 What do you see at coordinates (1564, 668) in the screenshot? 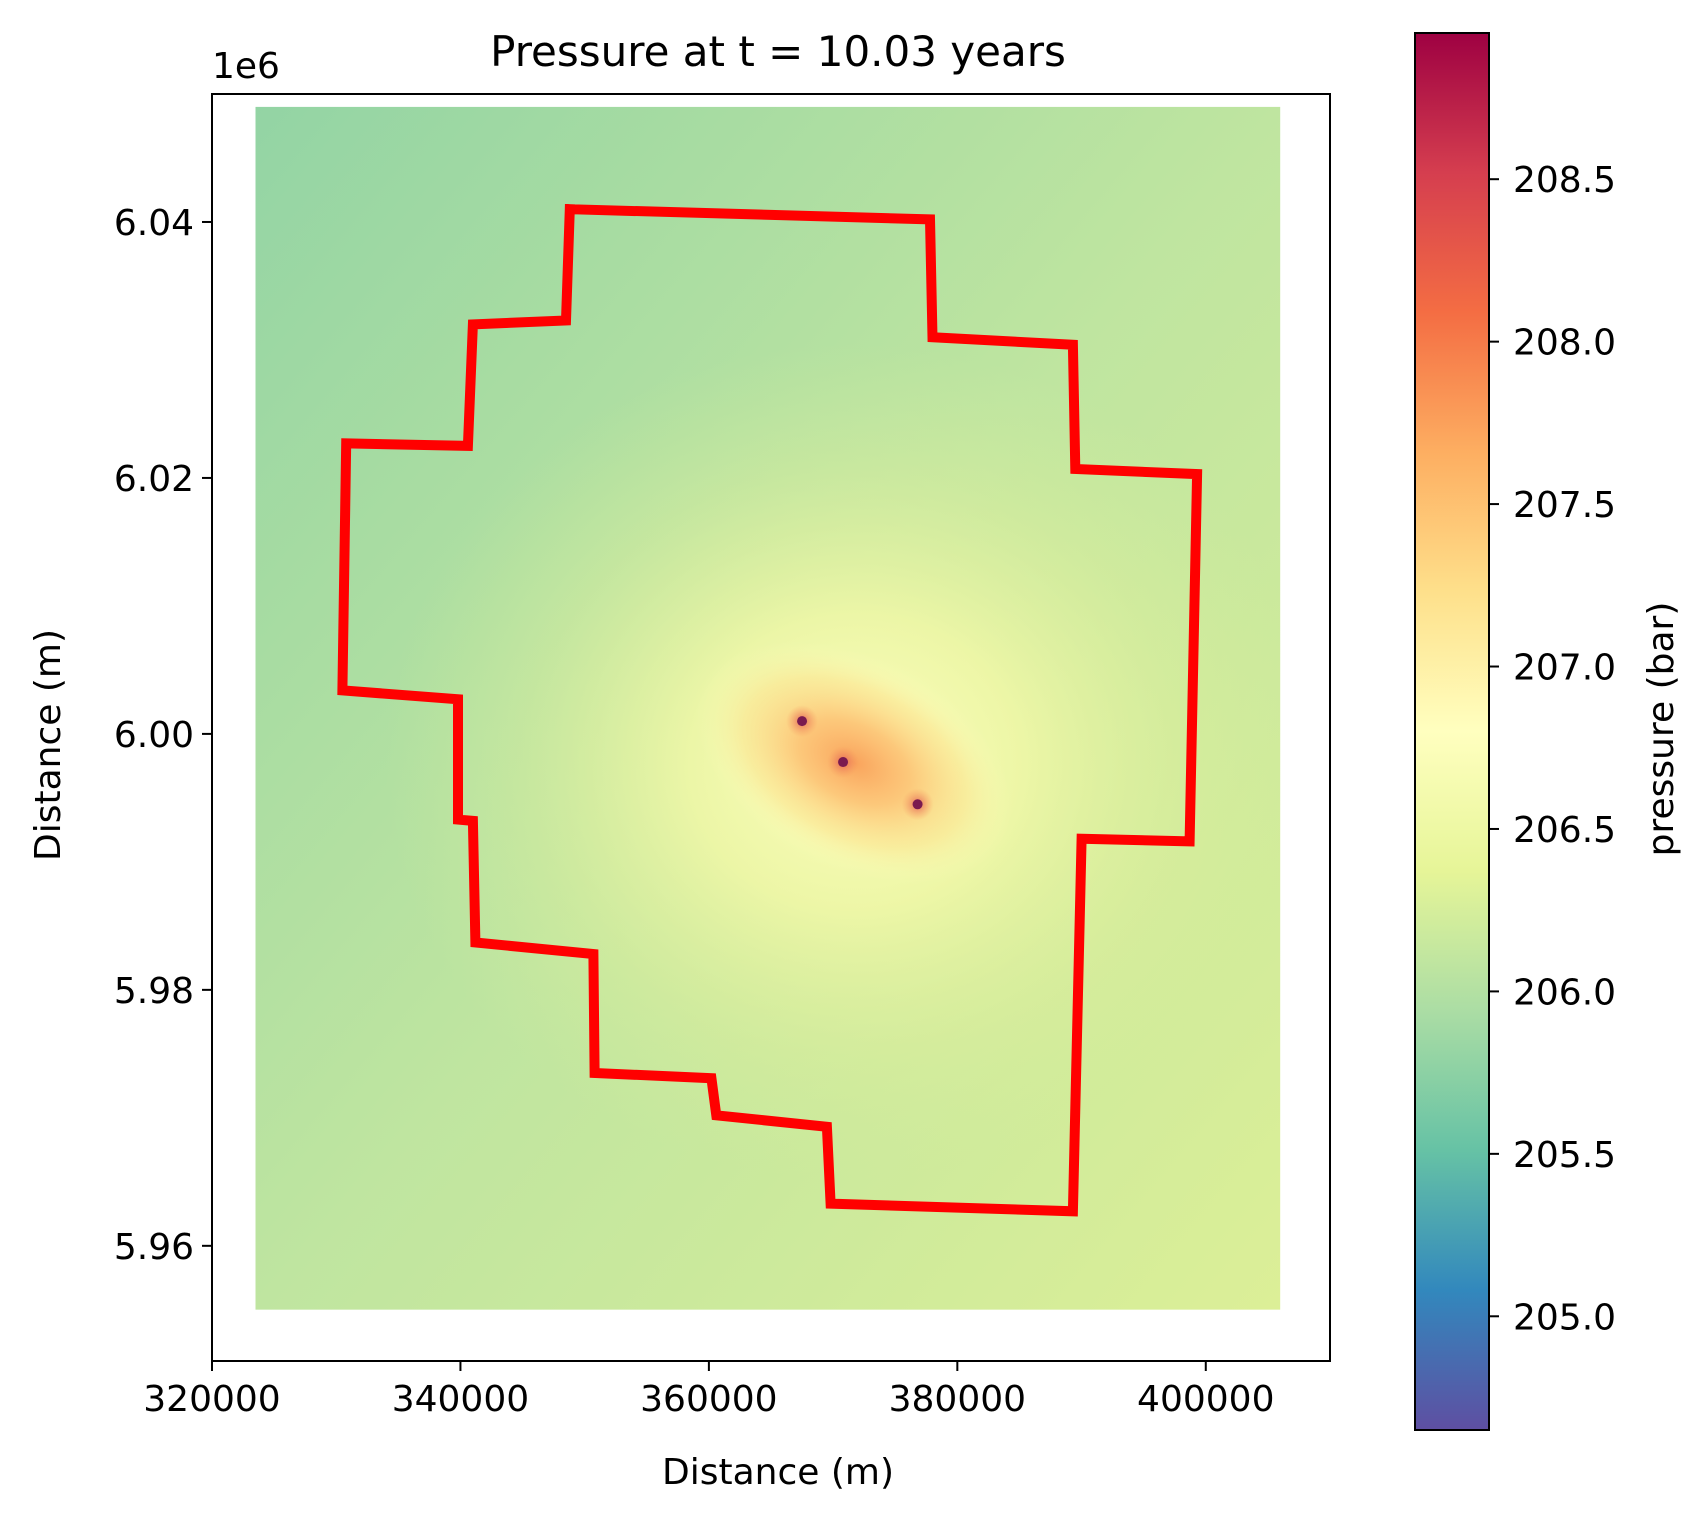
I see `colorbar-tick-label: 207.0` at bounding box center [1564, 668].